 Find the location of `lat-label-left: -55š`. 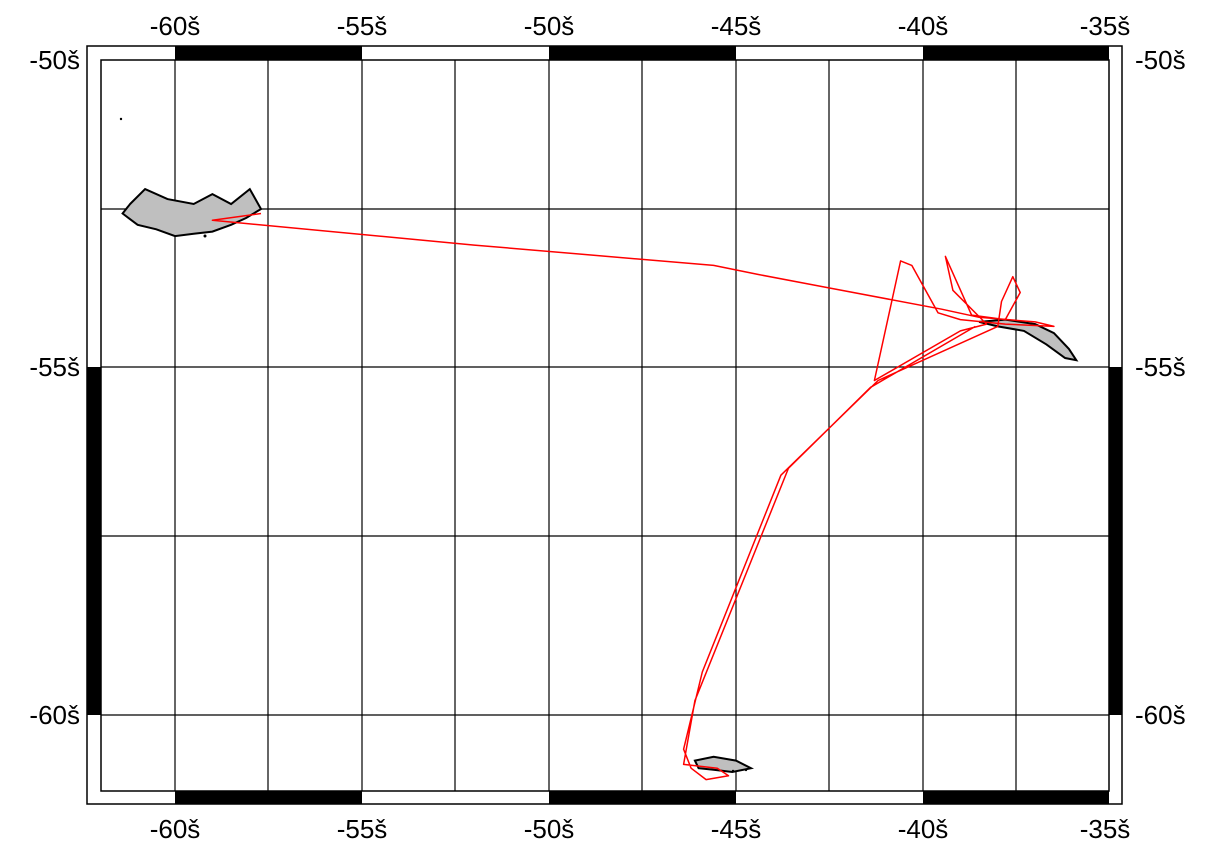

lat-label-left: -55š is located at coordinates (54, 367).